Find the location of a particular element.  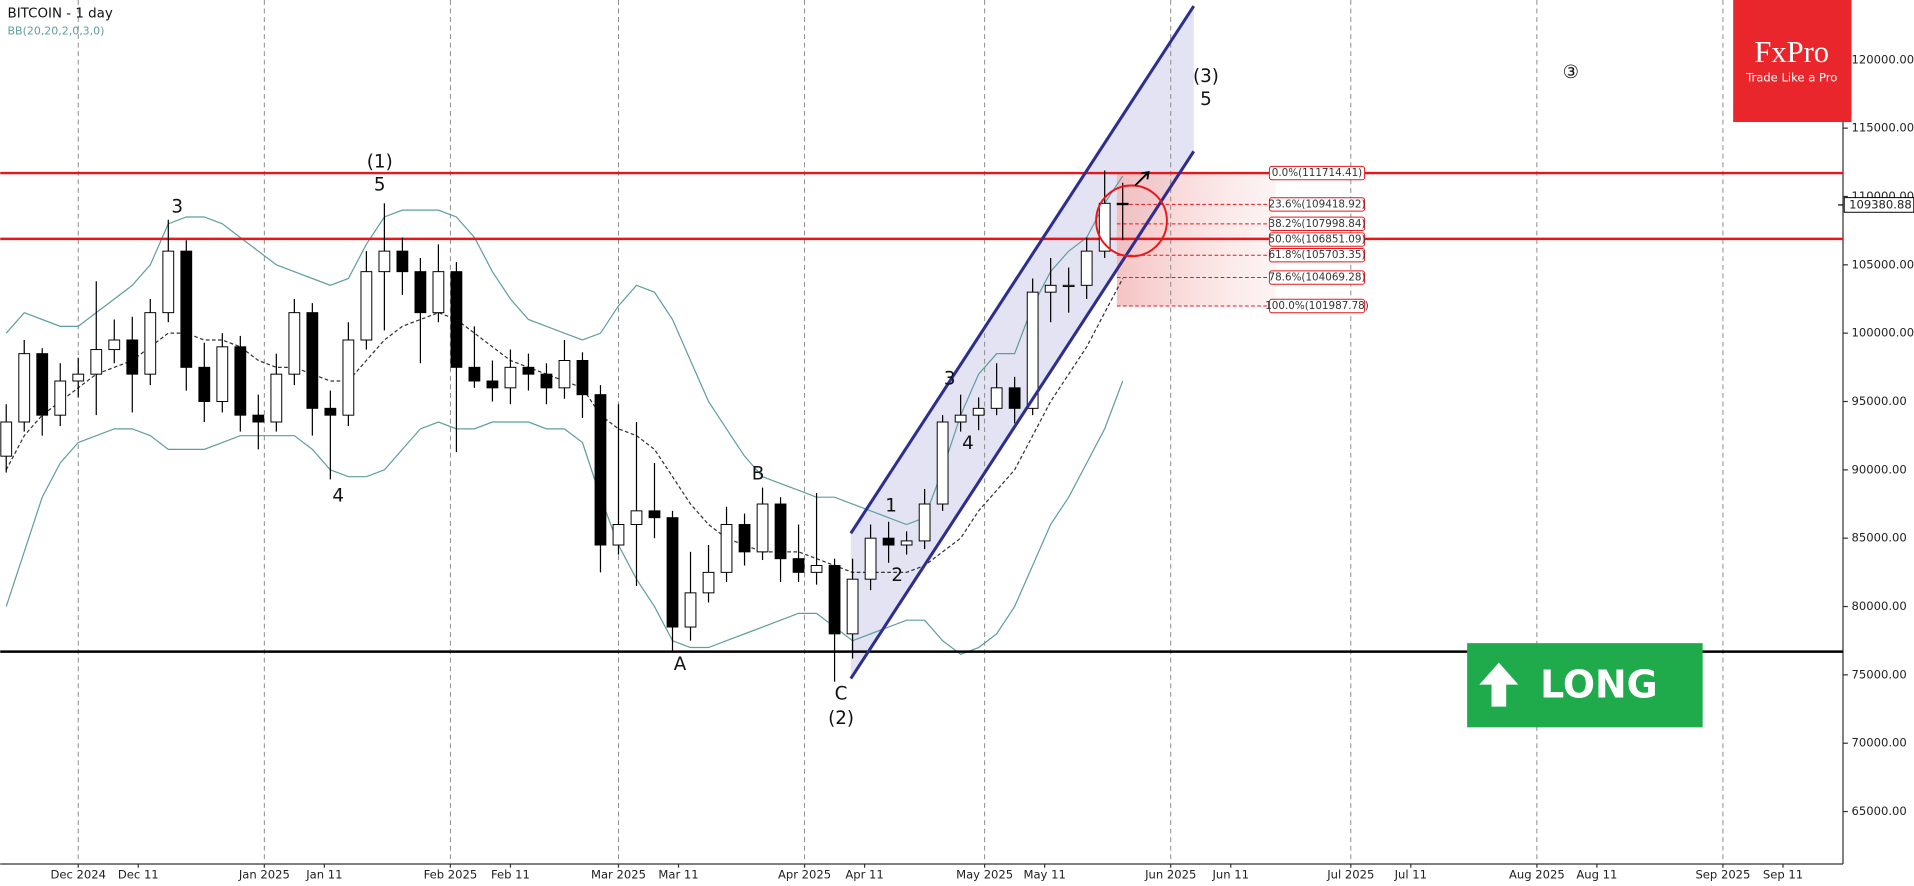

fib-label: 61.8%(105703.35) is located at coordinates (1317, 255).